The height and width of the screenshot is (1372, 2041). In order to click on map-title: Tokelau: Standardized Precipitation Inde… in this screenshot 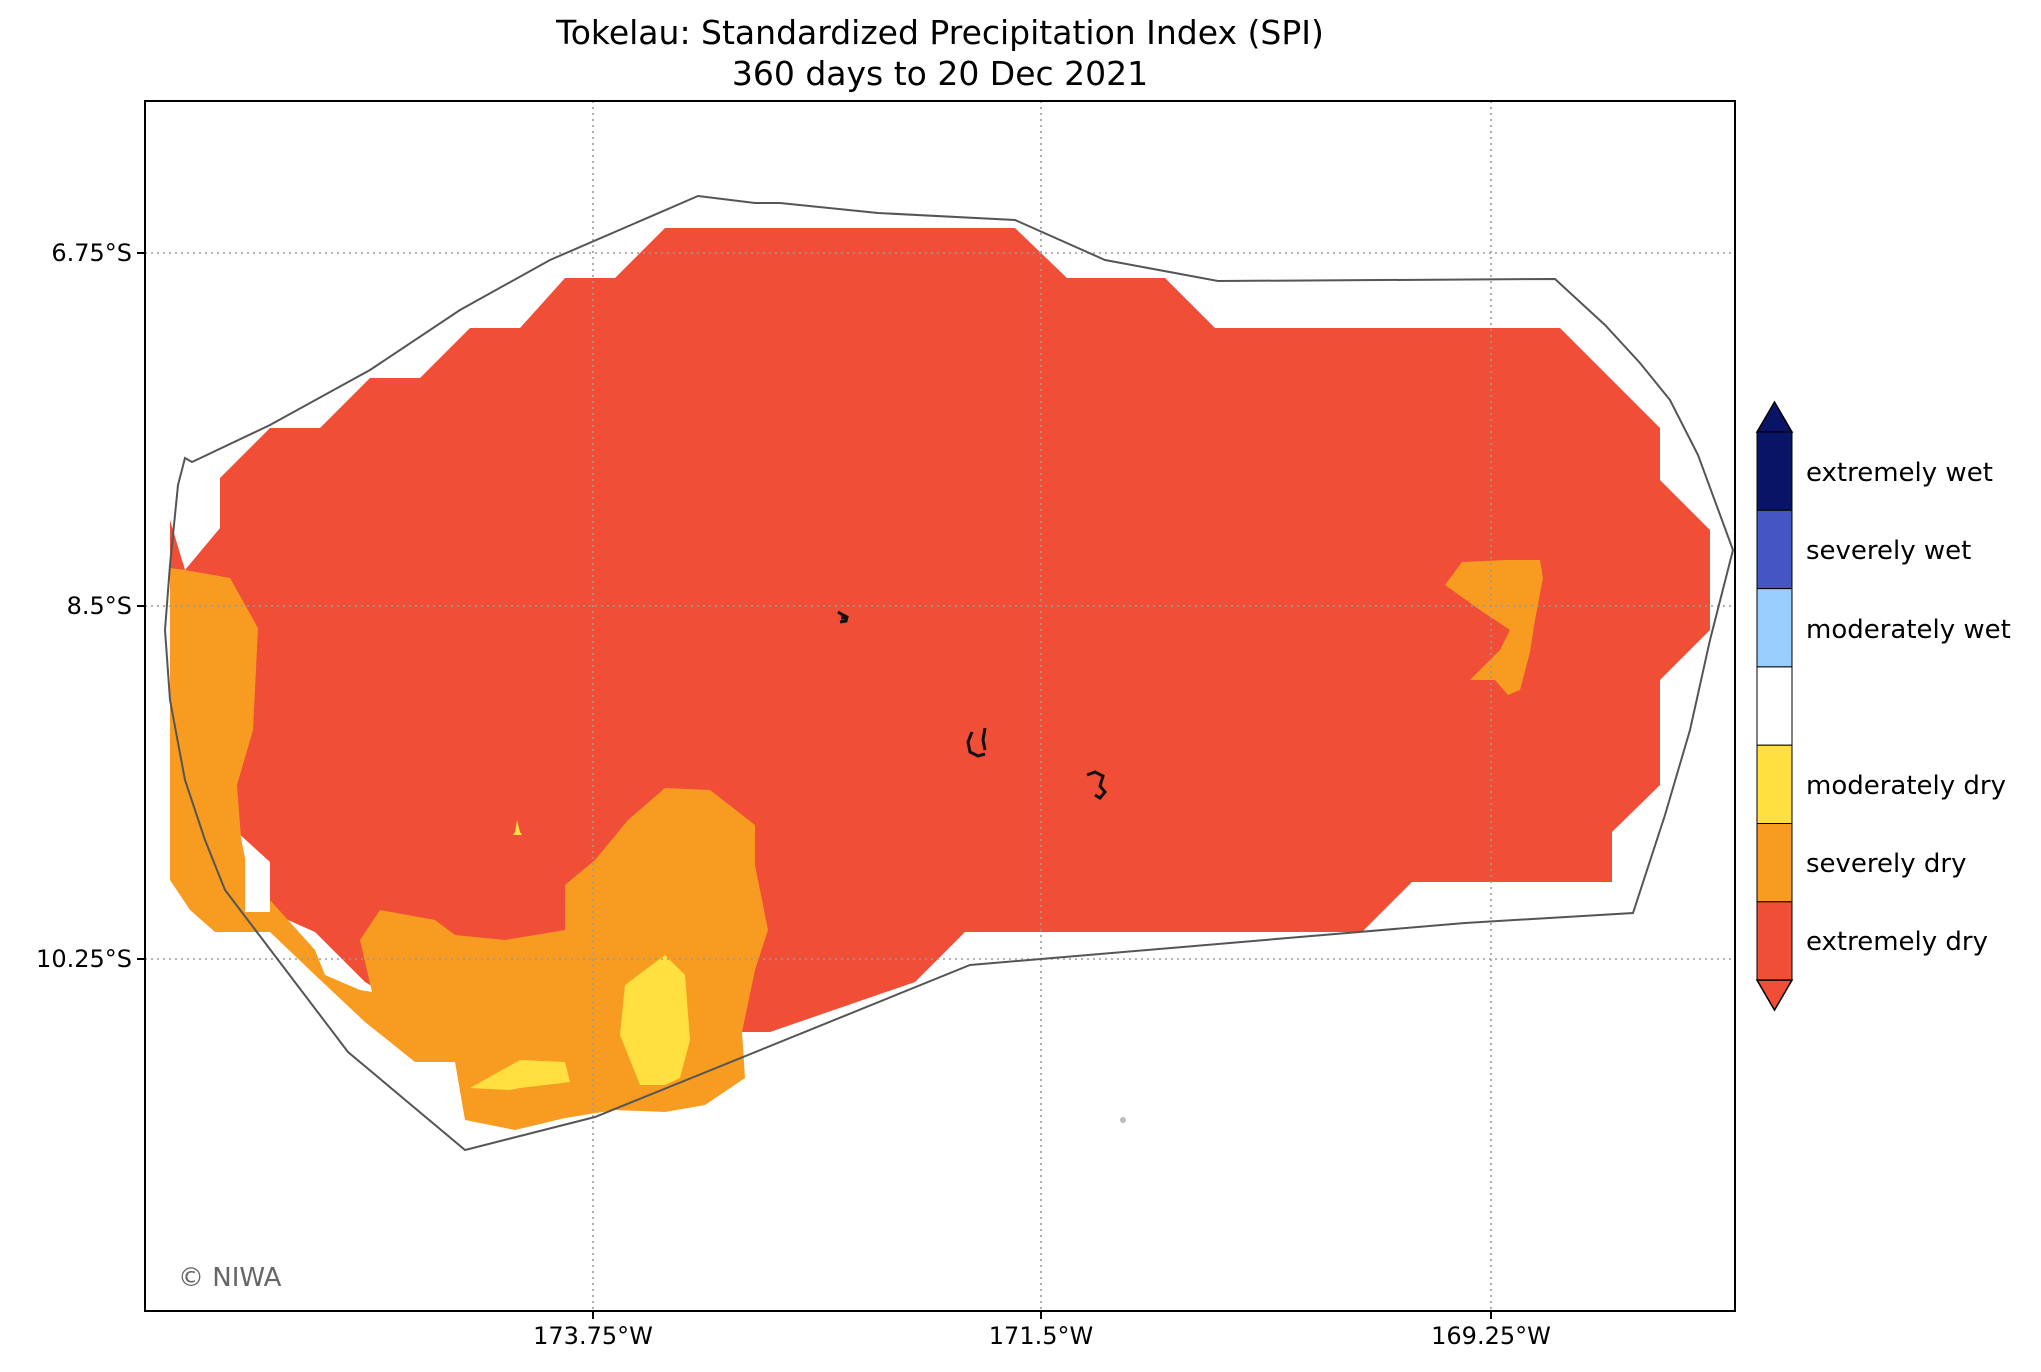, I will do `click(940, 53)`.